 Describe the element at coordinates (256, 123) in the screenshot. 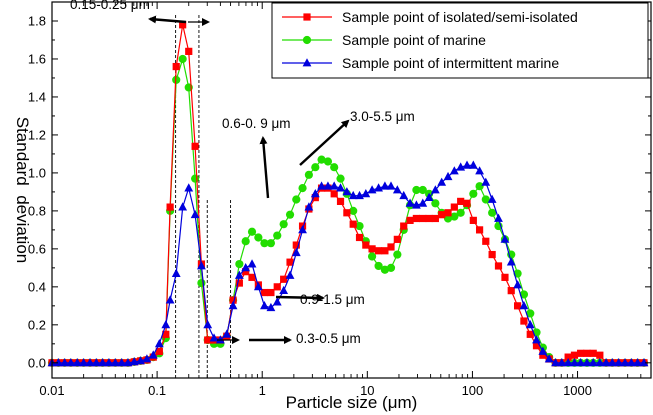

I see `annotation-label: 0.6-0. 9 μm` at that location.